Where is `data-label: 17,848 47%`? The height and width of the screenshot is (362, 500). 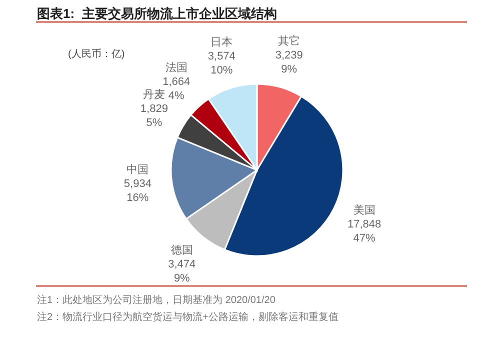
data-label: 17,848 47% is located at coordinates (364, 231).